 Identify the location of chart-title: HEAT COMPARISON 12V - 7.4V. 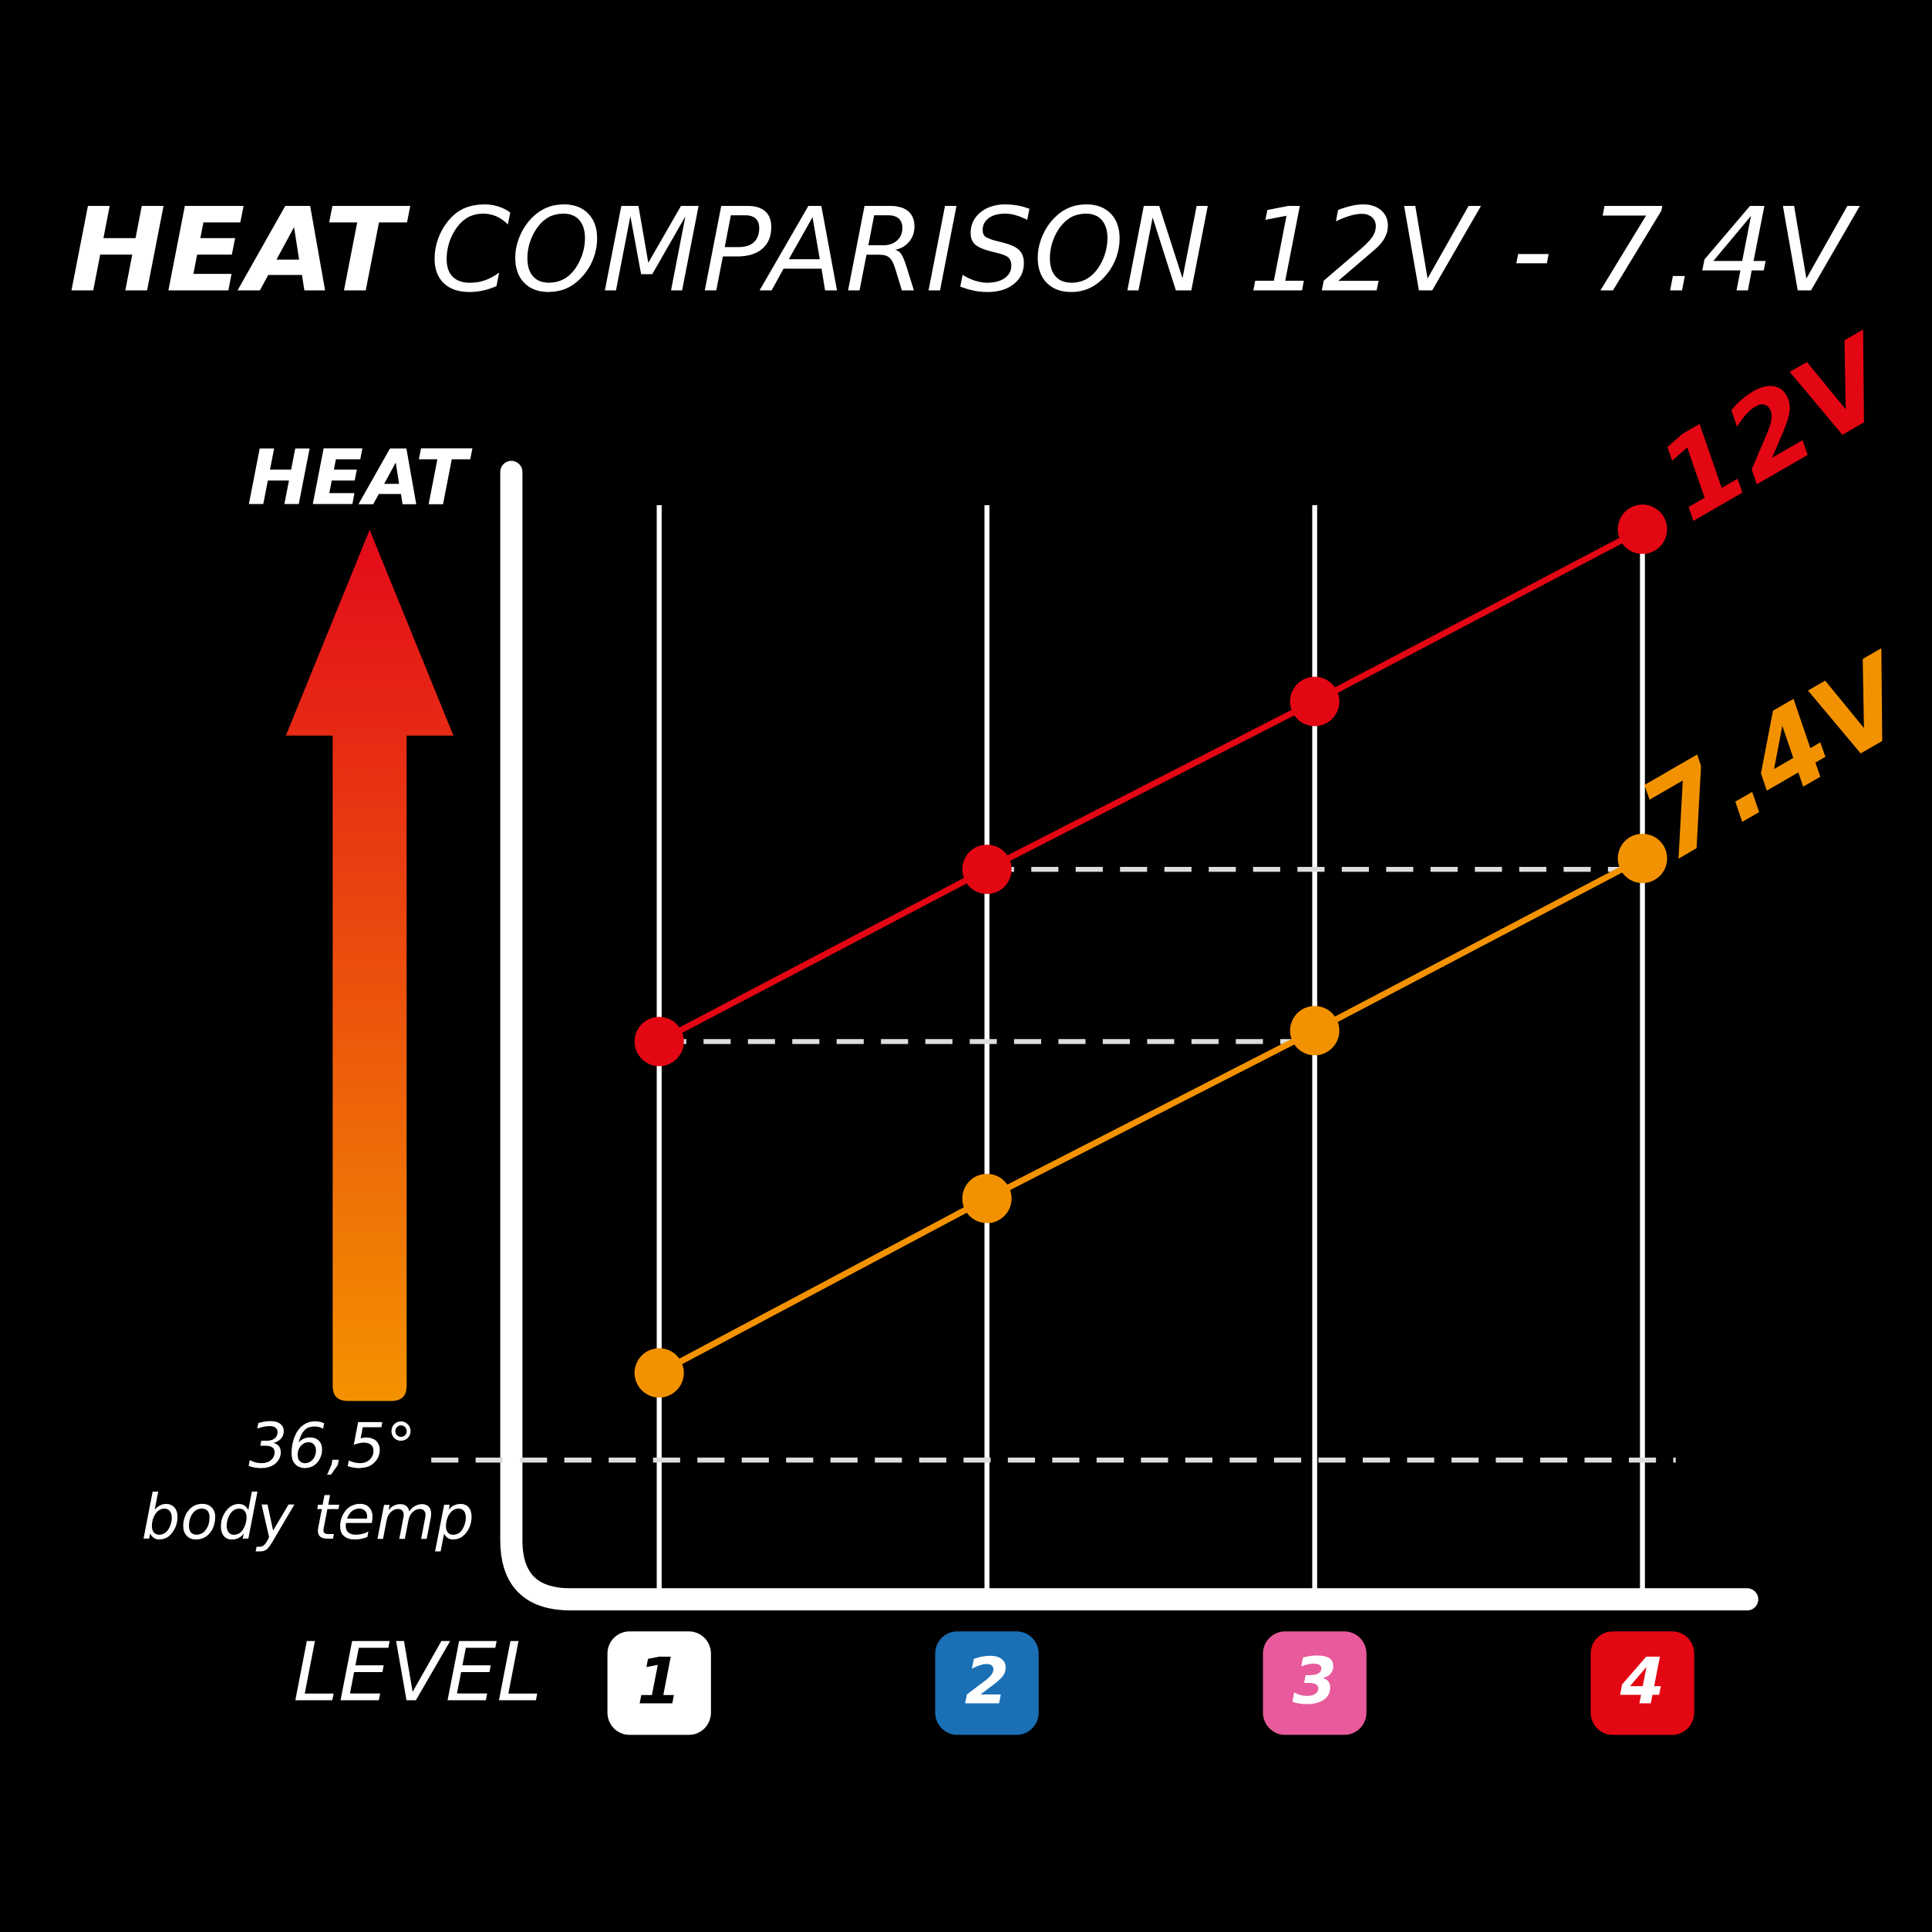
(964, 251).